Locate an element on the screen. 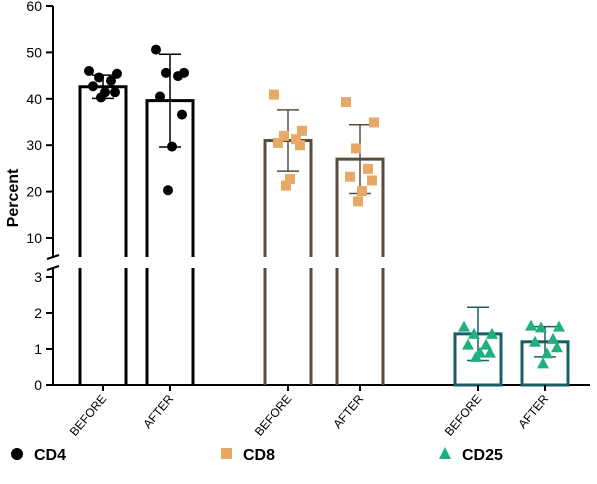  y-tick-label: 20 is located at coordinates (34, 192).